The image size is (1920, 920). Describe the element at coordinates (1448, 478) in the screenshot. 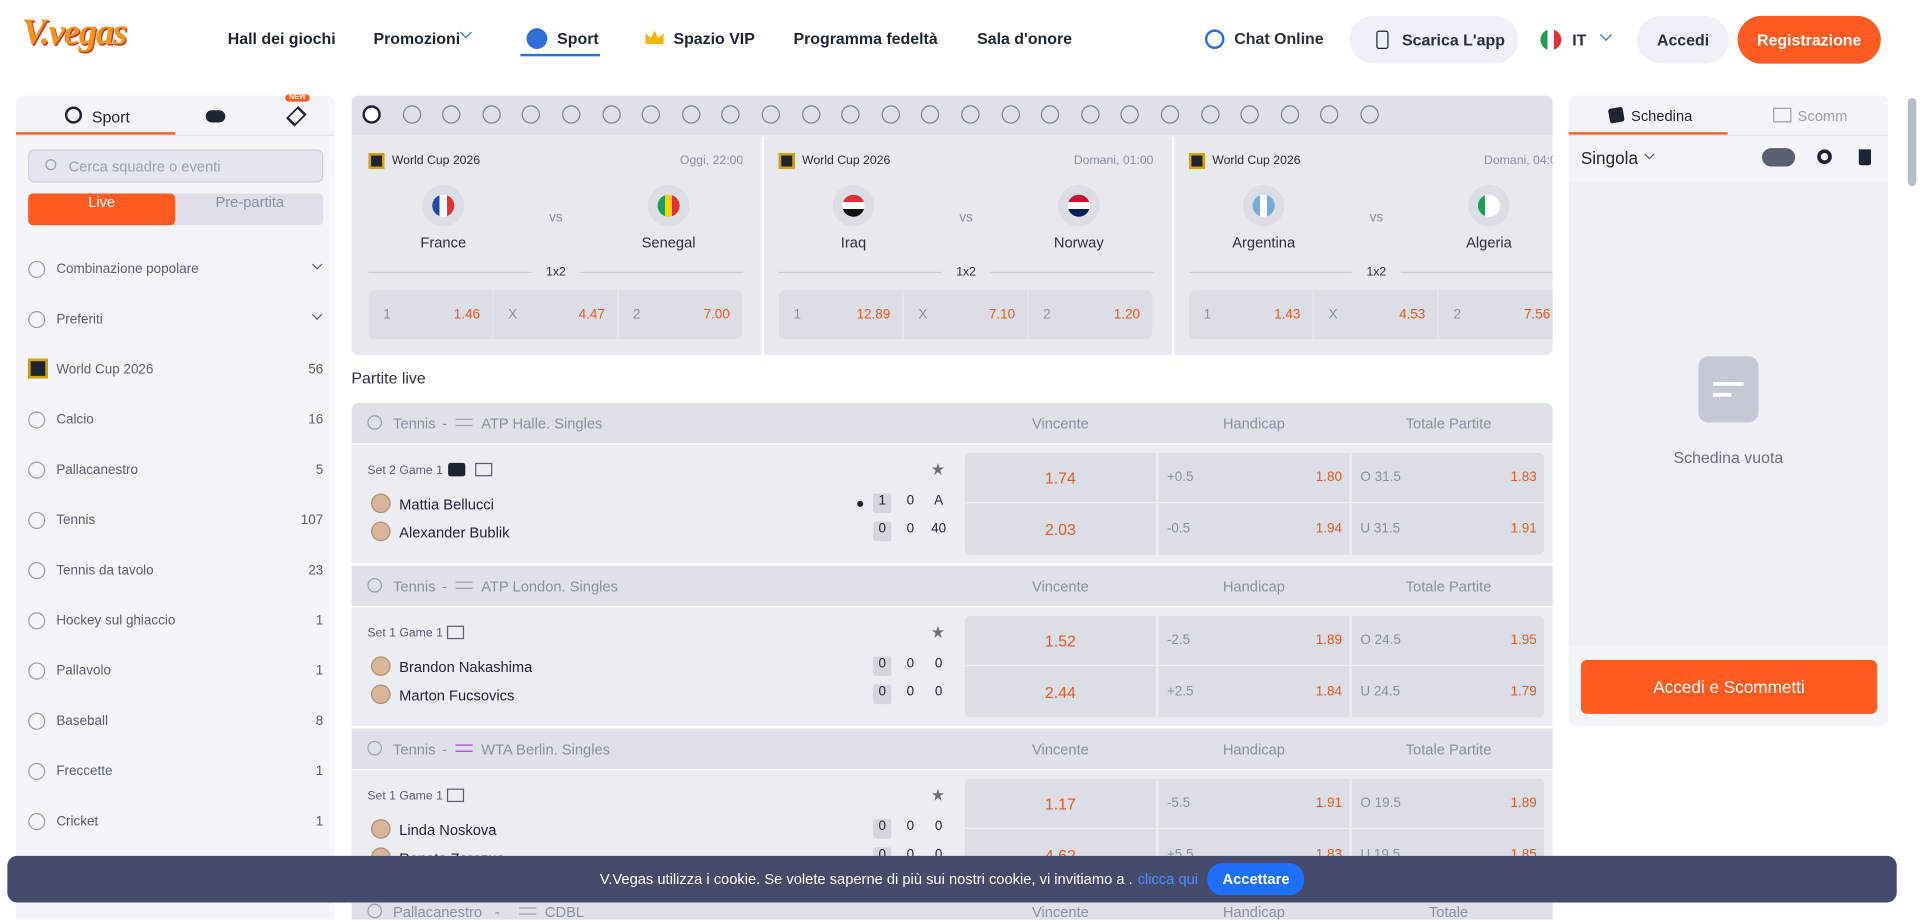

I see `odd-button: O 31.5 1.83` at that location.